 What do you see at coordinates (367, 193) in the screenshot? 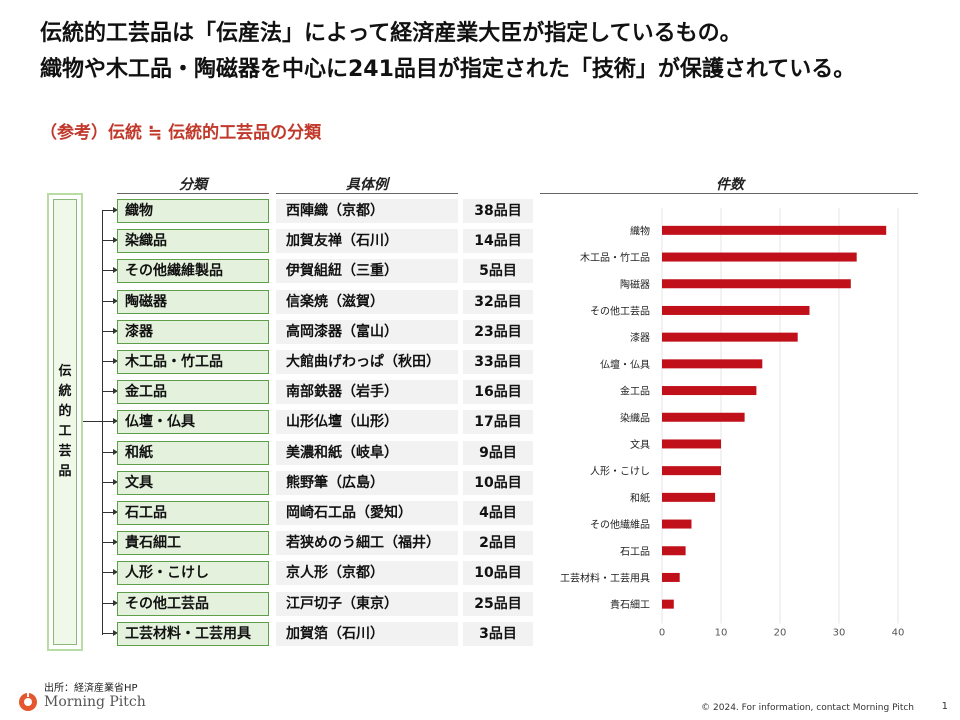
I see `header-underline-example` at bounding box center [367, 193].